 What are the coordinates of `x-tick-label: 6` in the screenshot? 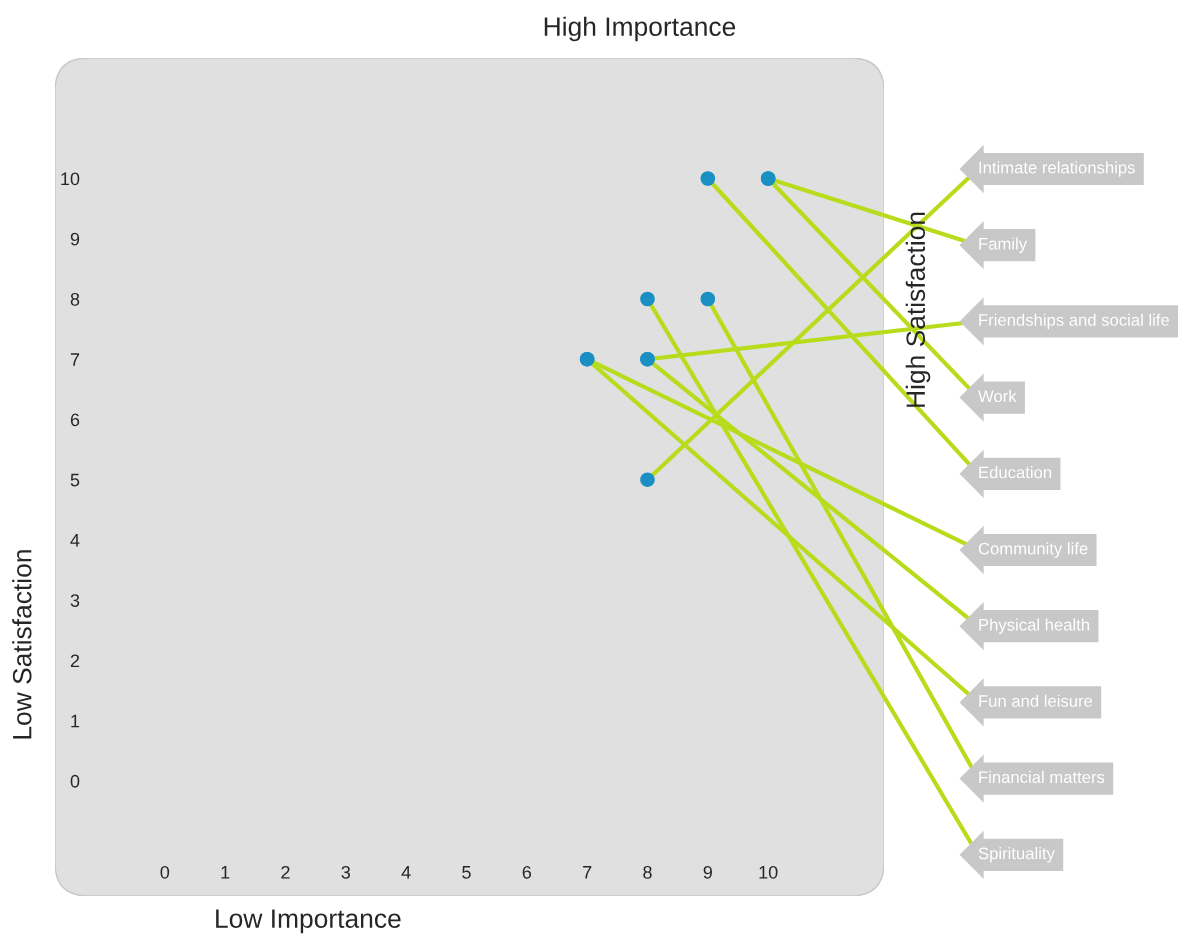 It's located at (527, 872).